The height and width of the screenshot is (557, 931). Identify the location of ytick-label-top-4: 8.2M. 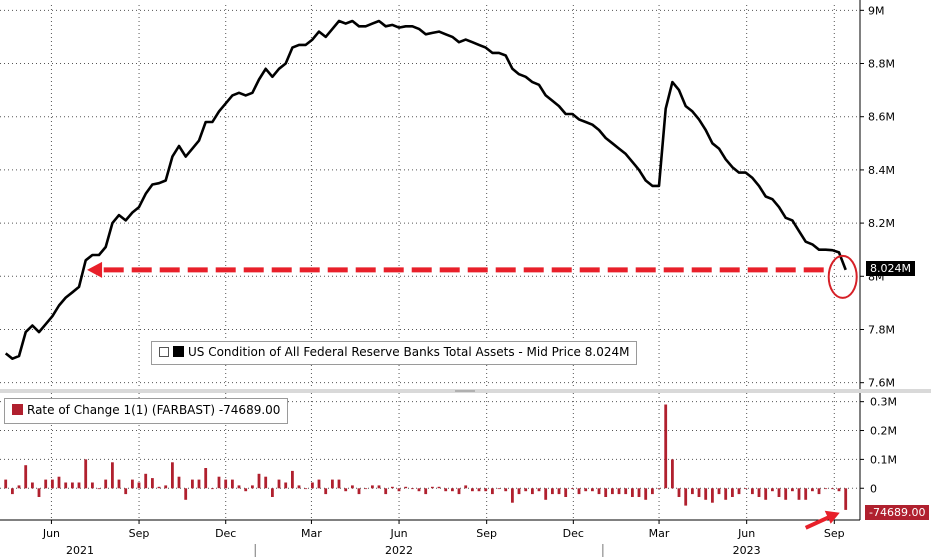
(881, 223).